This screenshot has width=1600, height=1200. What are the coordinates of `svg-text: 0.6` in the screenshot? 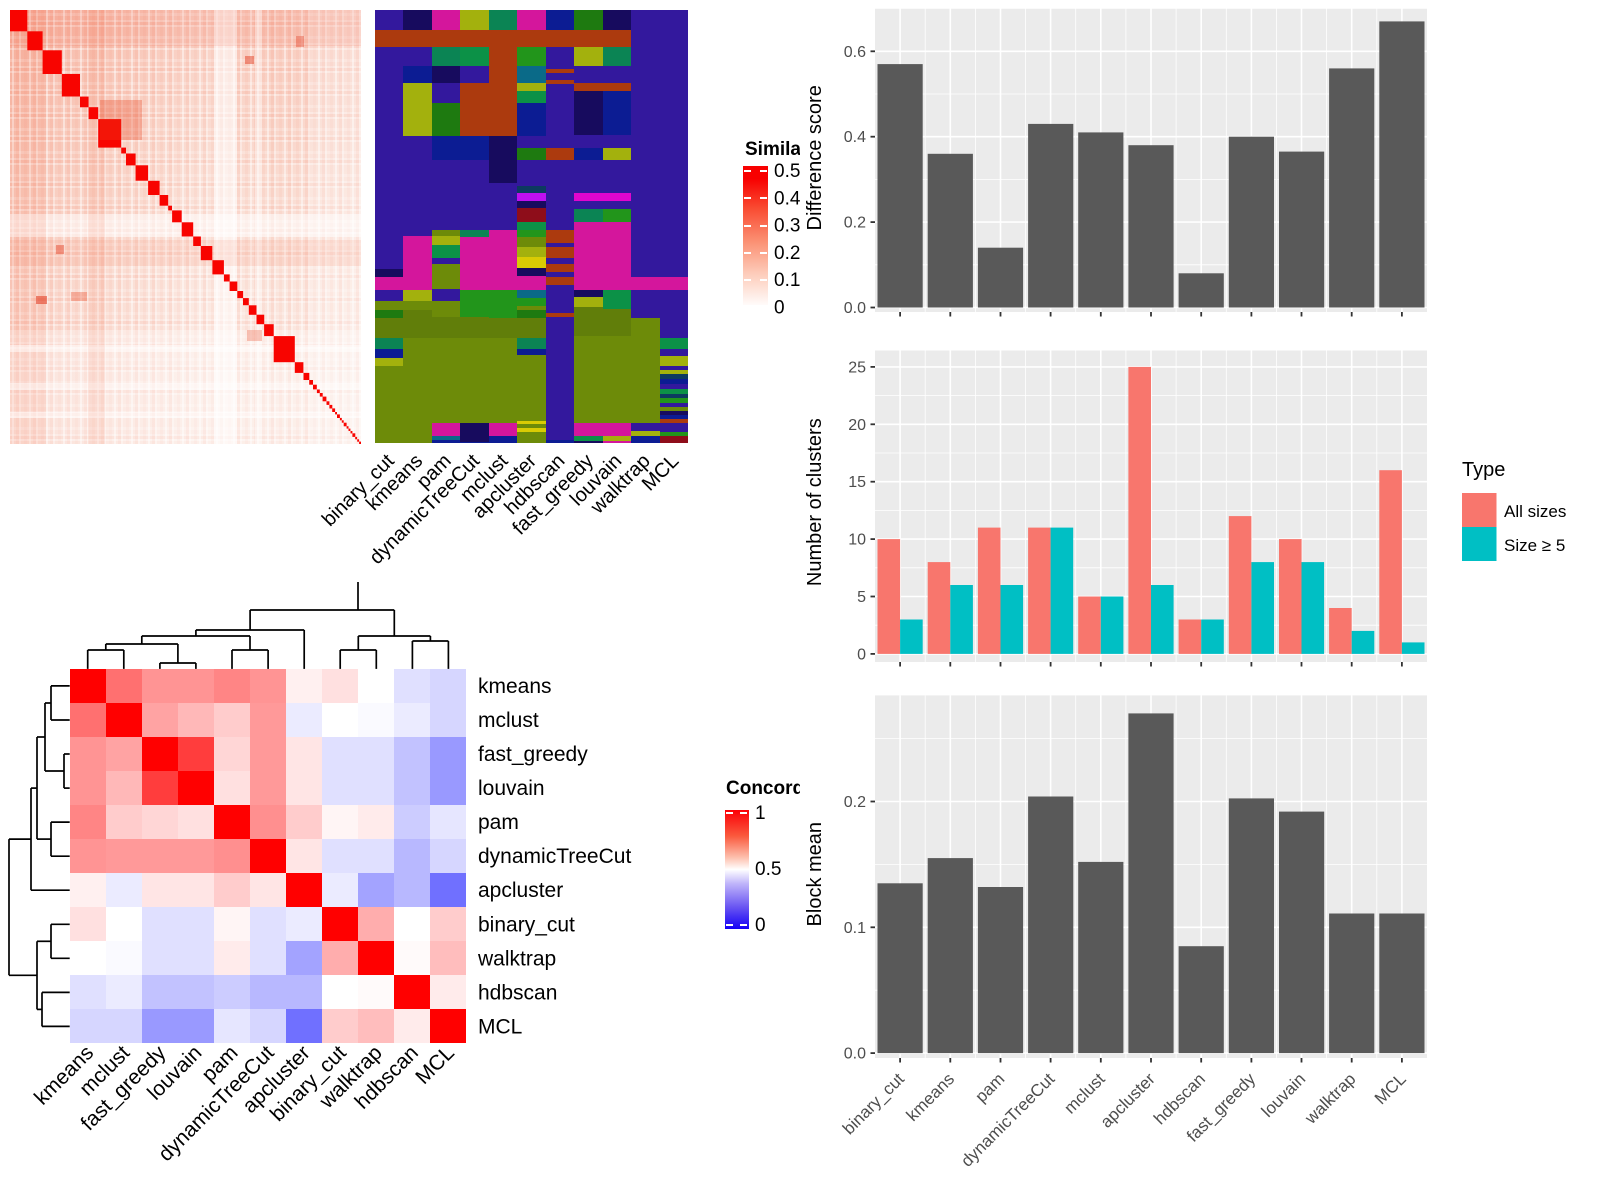 It's located at (855, 52).